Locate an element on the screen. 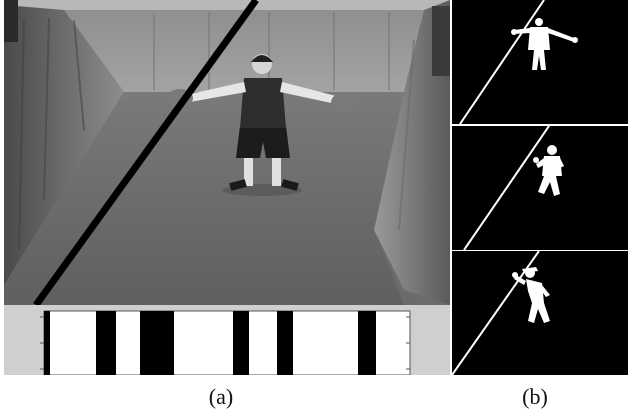 This screenshot has width=629, height=419. caption-b: (b) is located at coordinates (535, 396).